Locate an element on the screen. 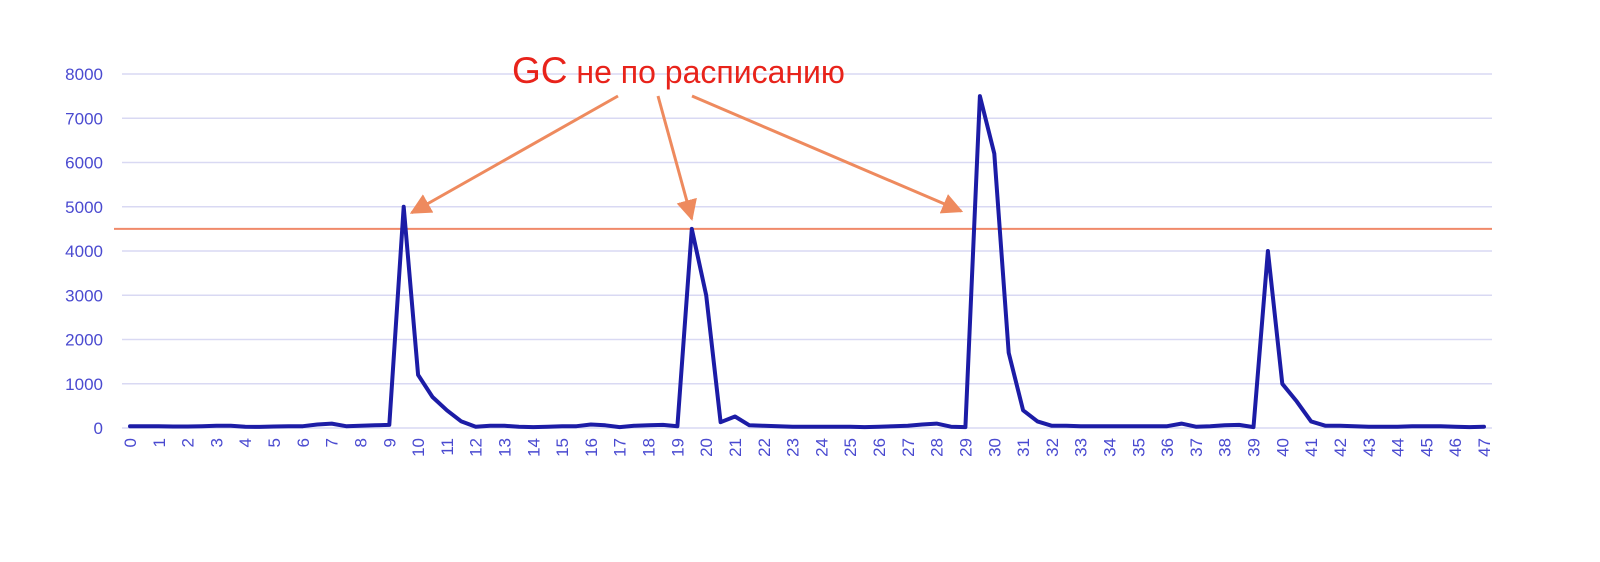 This screenshot has height=562, width=1600. x-tick-label: 15 is located at coordinates (562, 447).